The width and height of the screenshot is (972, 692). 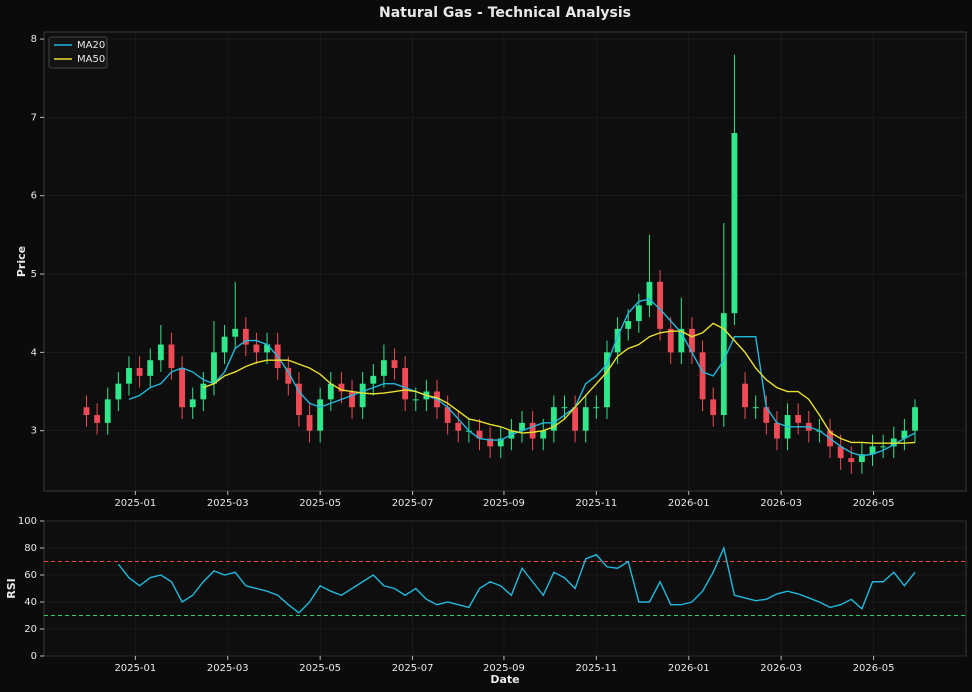 What do you see at coordinates (34, 352) in the screenshot?
I see `y-tick-label: 4` at bounding box center [34, 352].